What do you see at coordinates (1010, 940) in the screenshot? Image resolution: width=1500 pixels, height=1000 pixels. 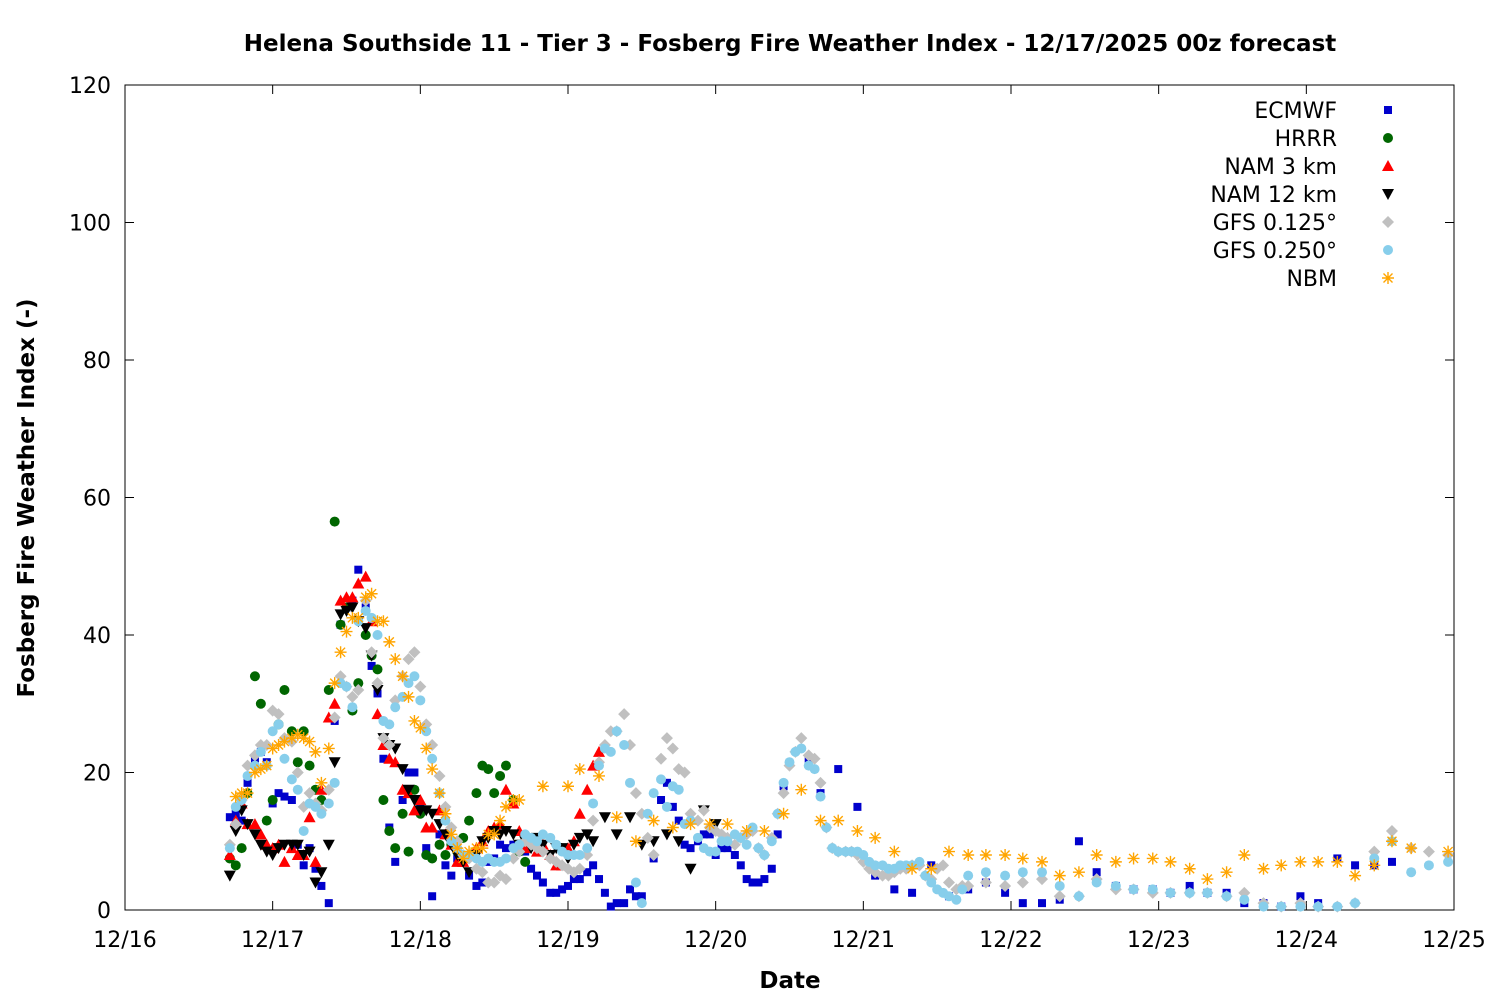 I see `x-tick-label: 12/22` at bounding box center [1010, 940].